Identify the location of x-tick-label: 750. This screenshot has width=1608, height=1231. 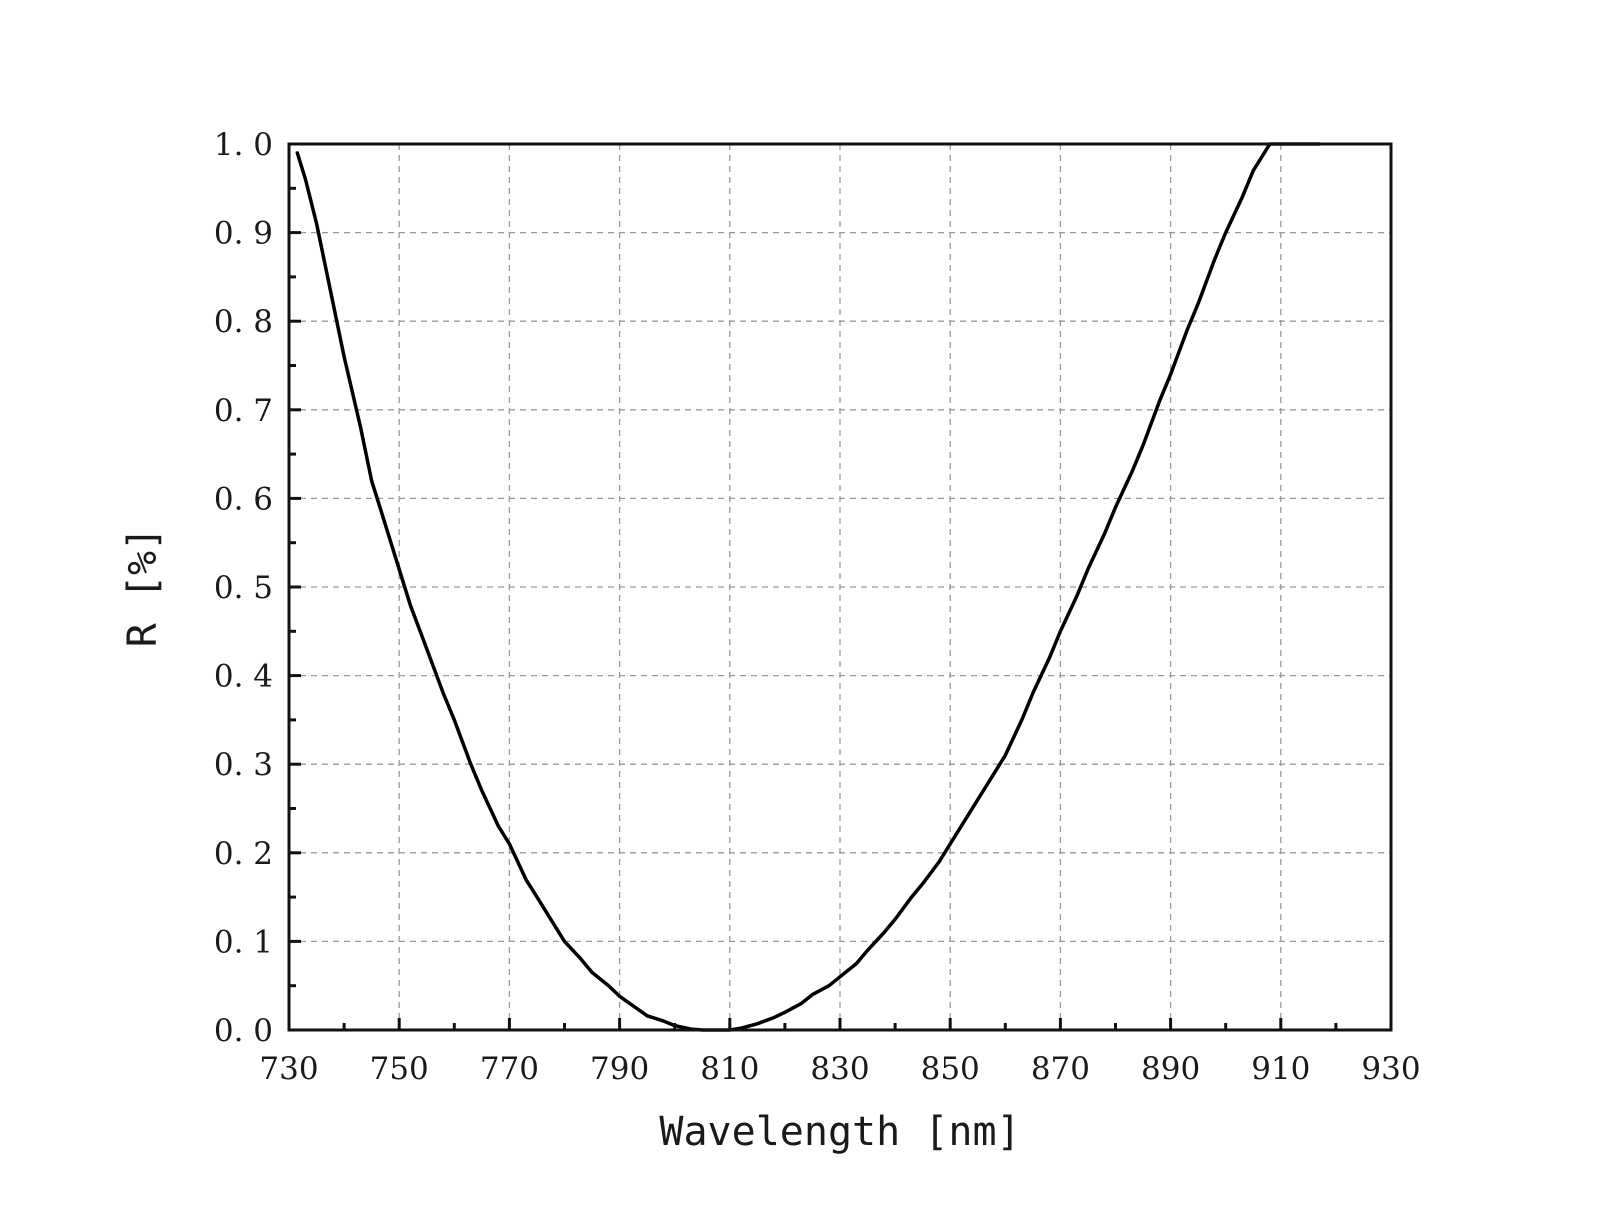
(399, 1069).